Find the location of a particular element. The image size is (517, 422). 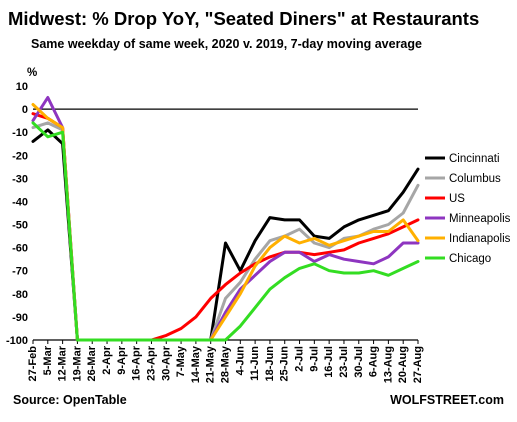

x-tick-label: 26-Mar is located at coordinates (92, 363).